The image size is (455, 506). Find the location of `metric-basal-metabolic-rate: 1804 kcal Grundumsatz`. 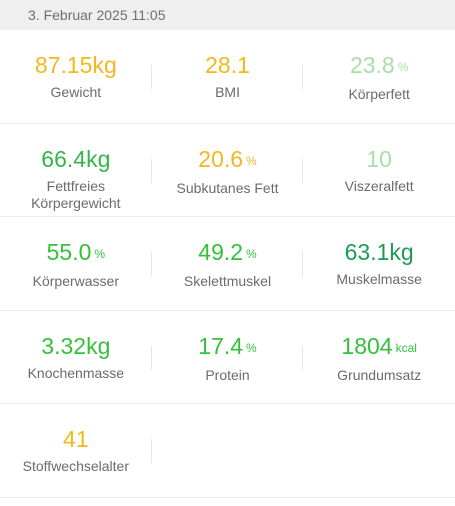

metric-basal-metabolic-rate: 1804 kcal Grundumsatz is located at coordinates (379, 357).